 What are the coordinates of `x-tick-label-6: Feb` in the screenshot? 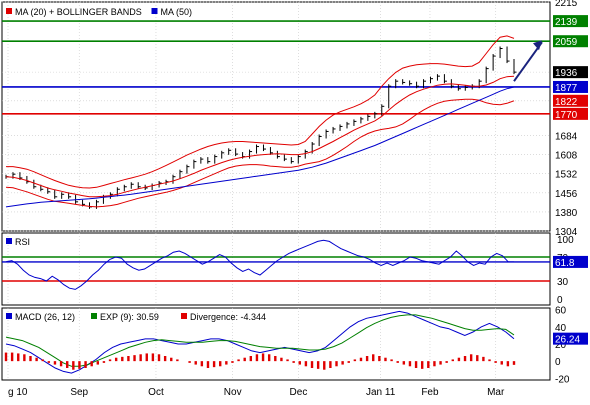 It's located at (430, 392).